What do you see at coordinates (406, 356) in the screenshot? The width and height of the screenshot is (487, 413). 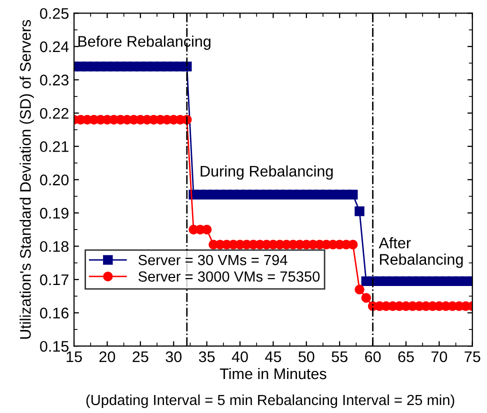 I see `x-tick-label: 65` at bounding box center [406, 356].